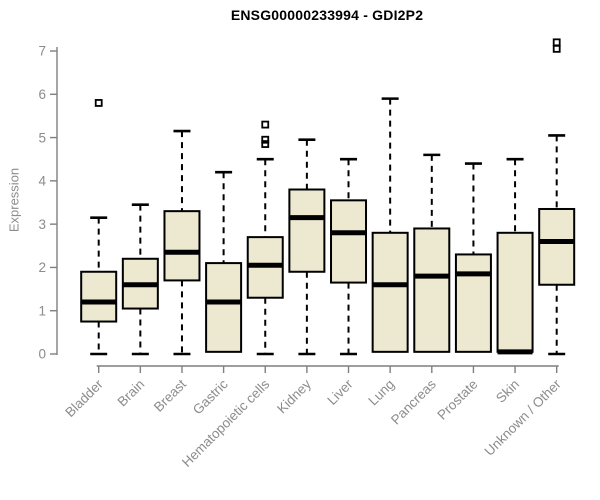 The height and width of the screenshot is (500, 600). What do you see at coordinates (515, 292) in the screenshot?
I see `box-skin` at bounding box center [515, 292].